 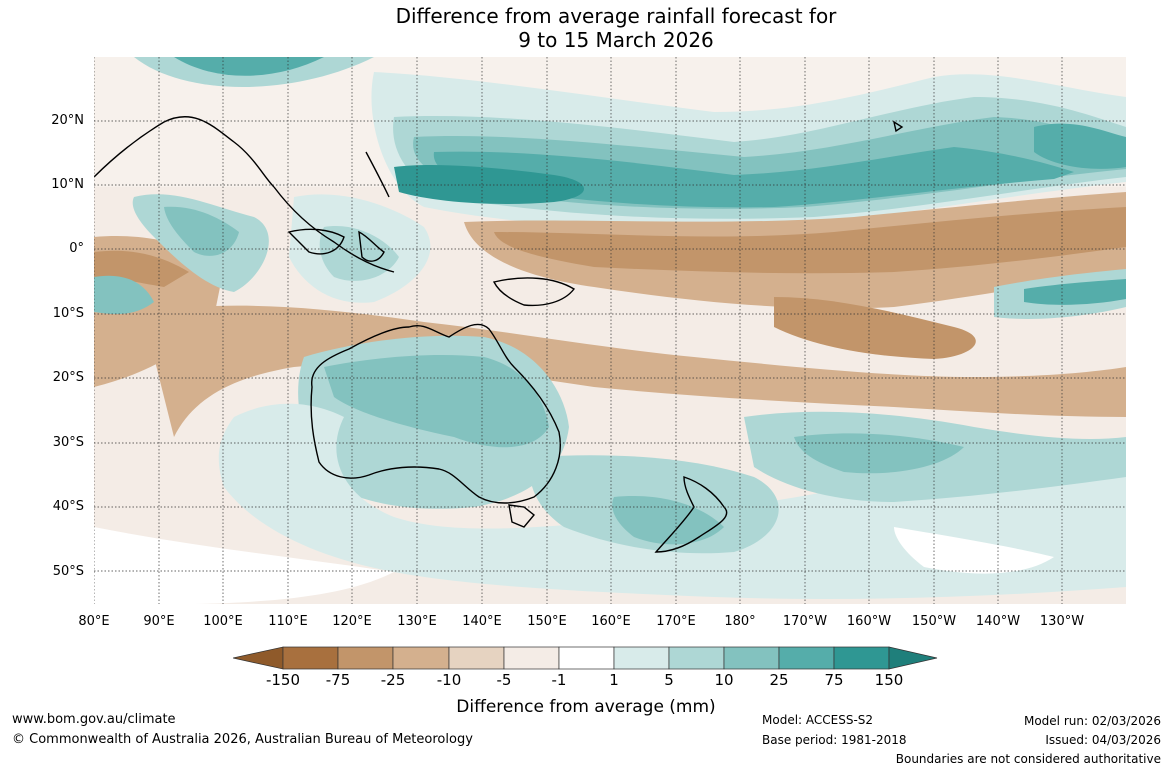 What do you see at coordinates (482, 621) in the screenshot?
I see `lon-label: 140°E` at bounding box center [482, 621].